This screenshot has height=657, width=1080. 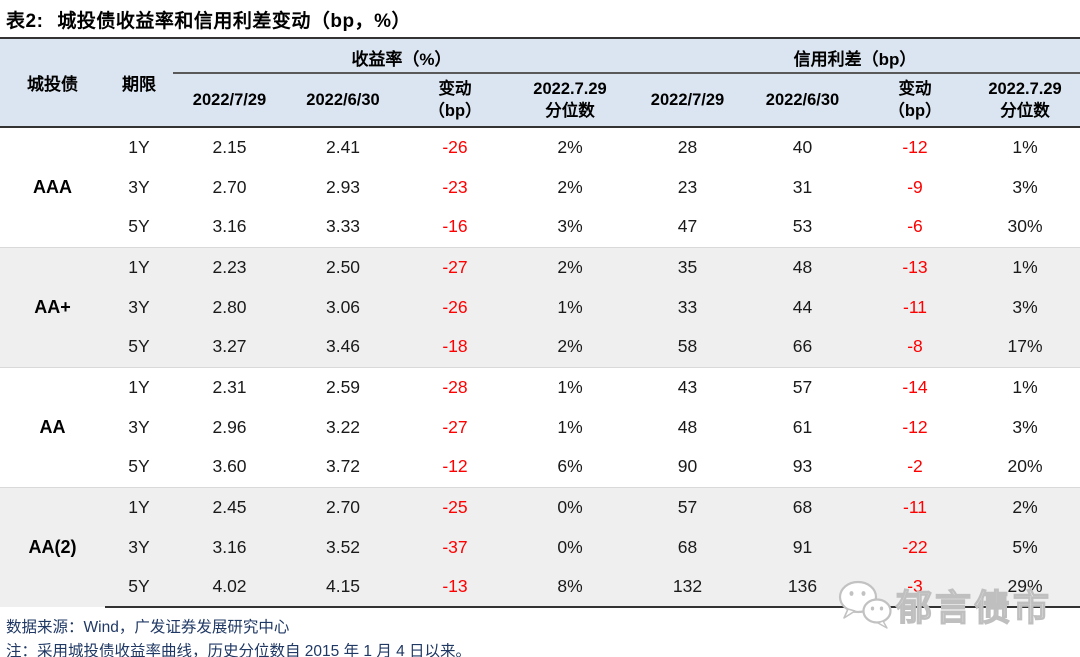 What do you see at coordinates (802, 547) in the screenshot?
I see `value-cell: 91` at bounding box center [802, 547].